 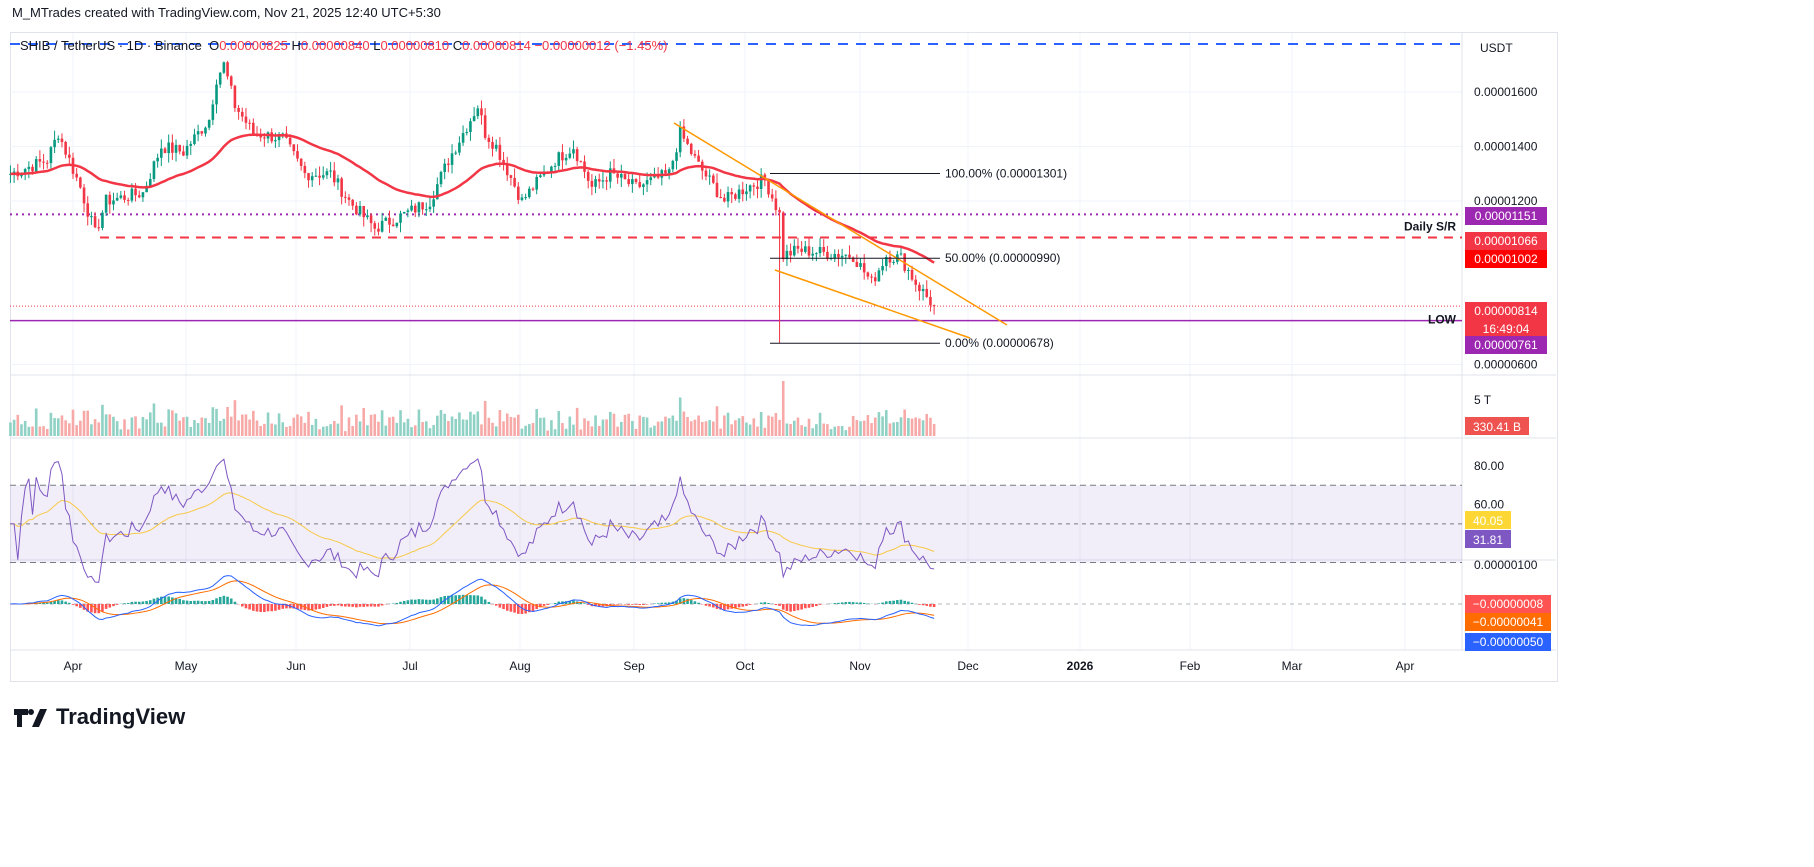 What do you see at coordinates (335, 45) in the screenshot?
I see `high-value: 0.00000840` at bounding box center [335, 45].